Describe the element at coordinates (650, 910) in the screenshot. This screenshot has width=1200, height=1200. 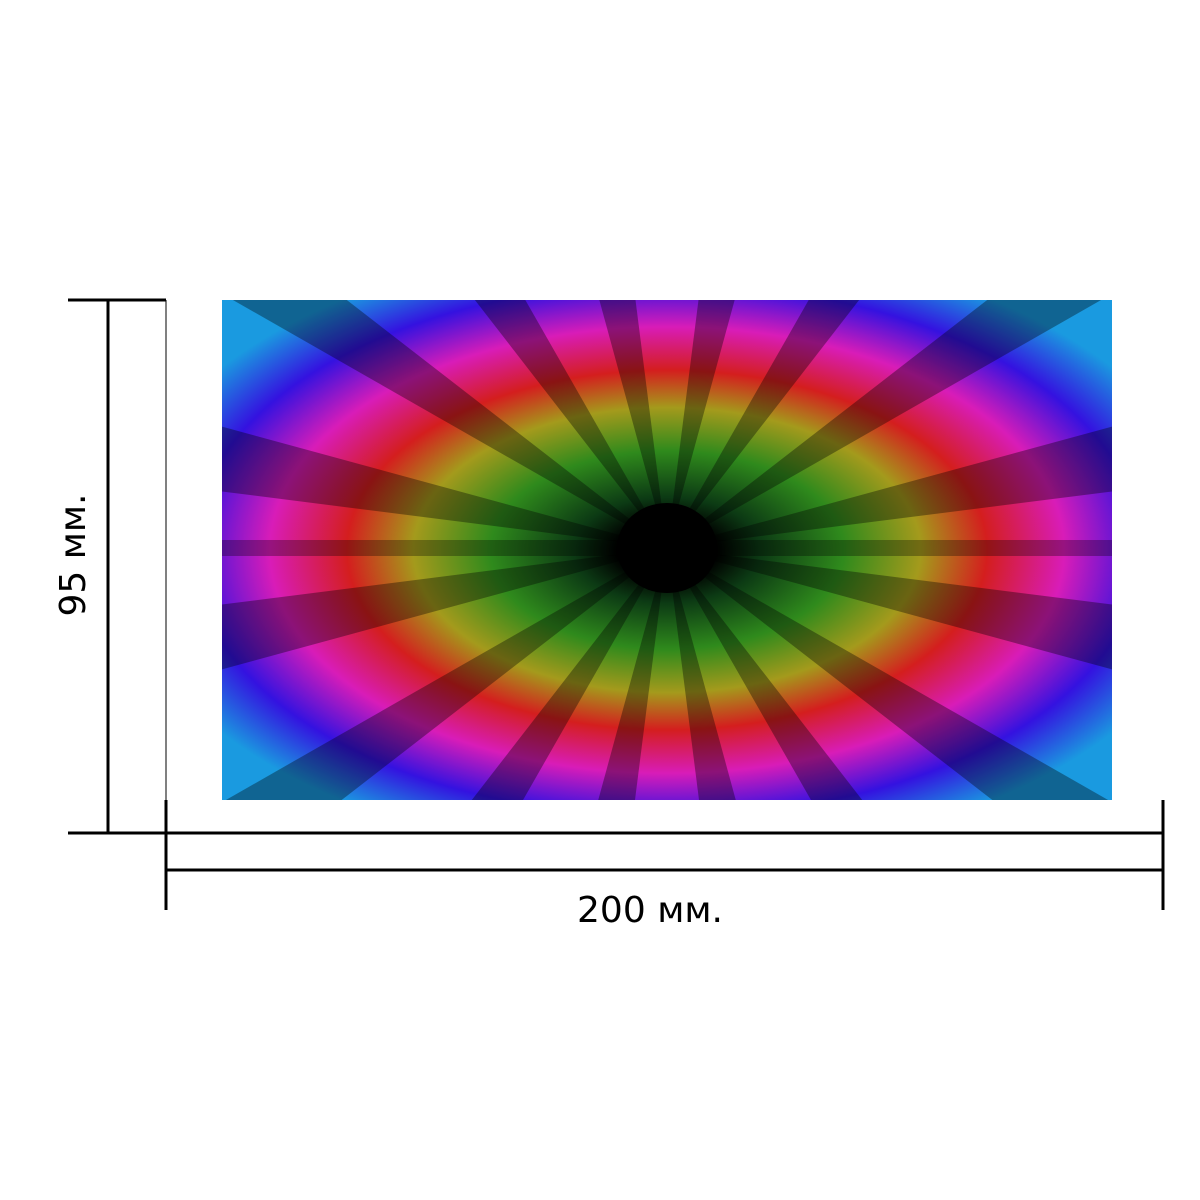
I see `width-label: 200 мм.` at that location.